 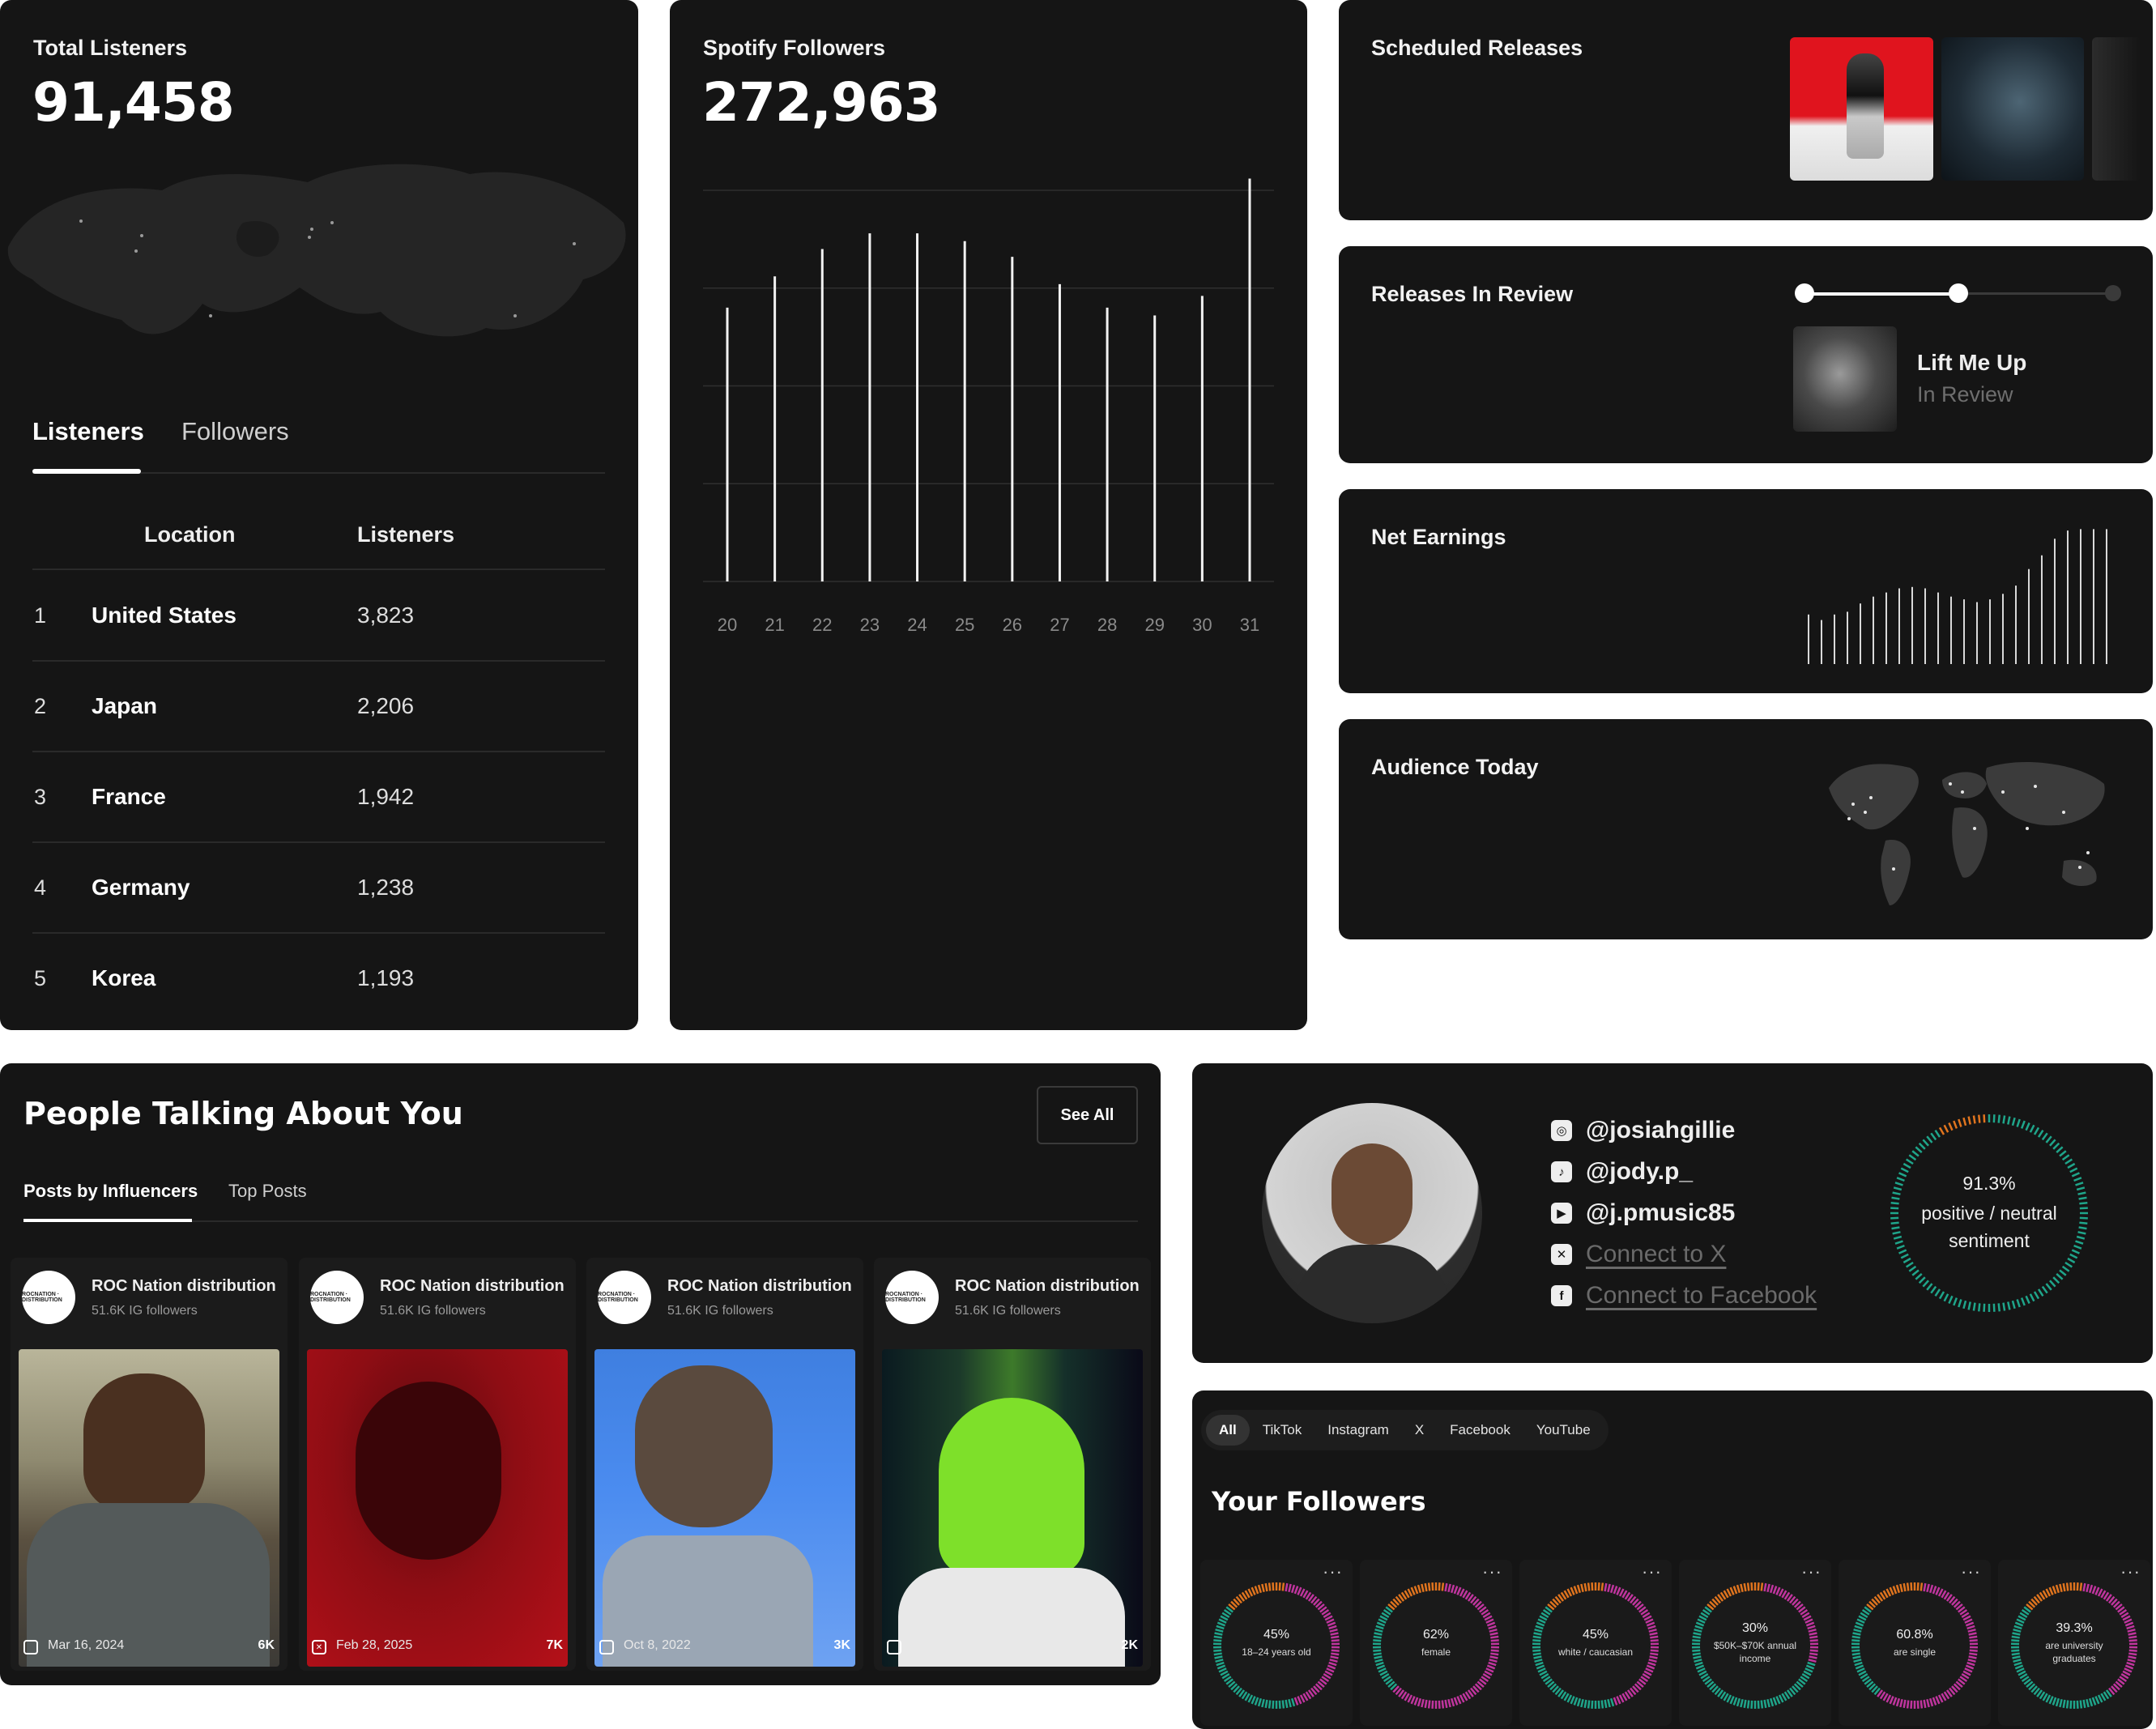 What do you see at coordinates (235, 431) in the screenshot?
I see `tab-followers: Followers` at bounding box center [235, 431].